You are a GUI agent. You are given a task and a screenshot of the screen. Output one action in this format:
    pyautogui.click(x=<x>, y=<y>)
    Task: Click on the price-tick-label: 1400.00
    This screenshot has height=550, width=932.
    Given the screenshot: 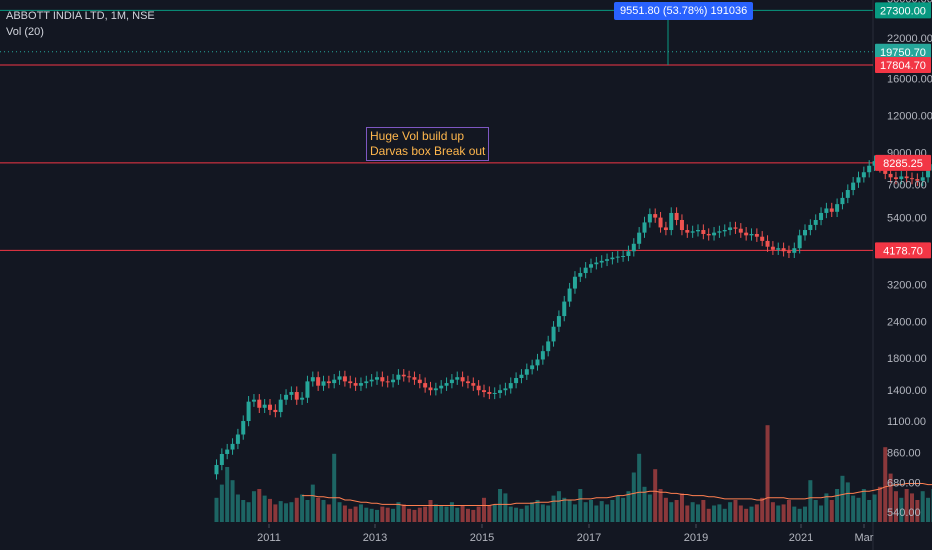 What is the action you would take?
    pyautogui.click(x=907, y=391)
    